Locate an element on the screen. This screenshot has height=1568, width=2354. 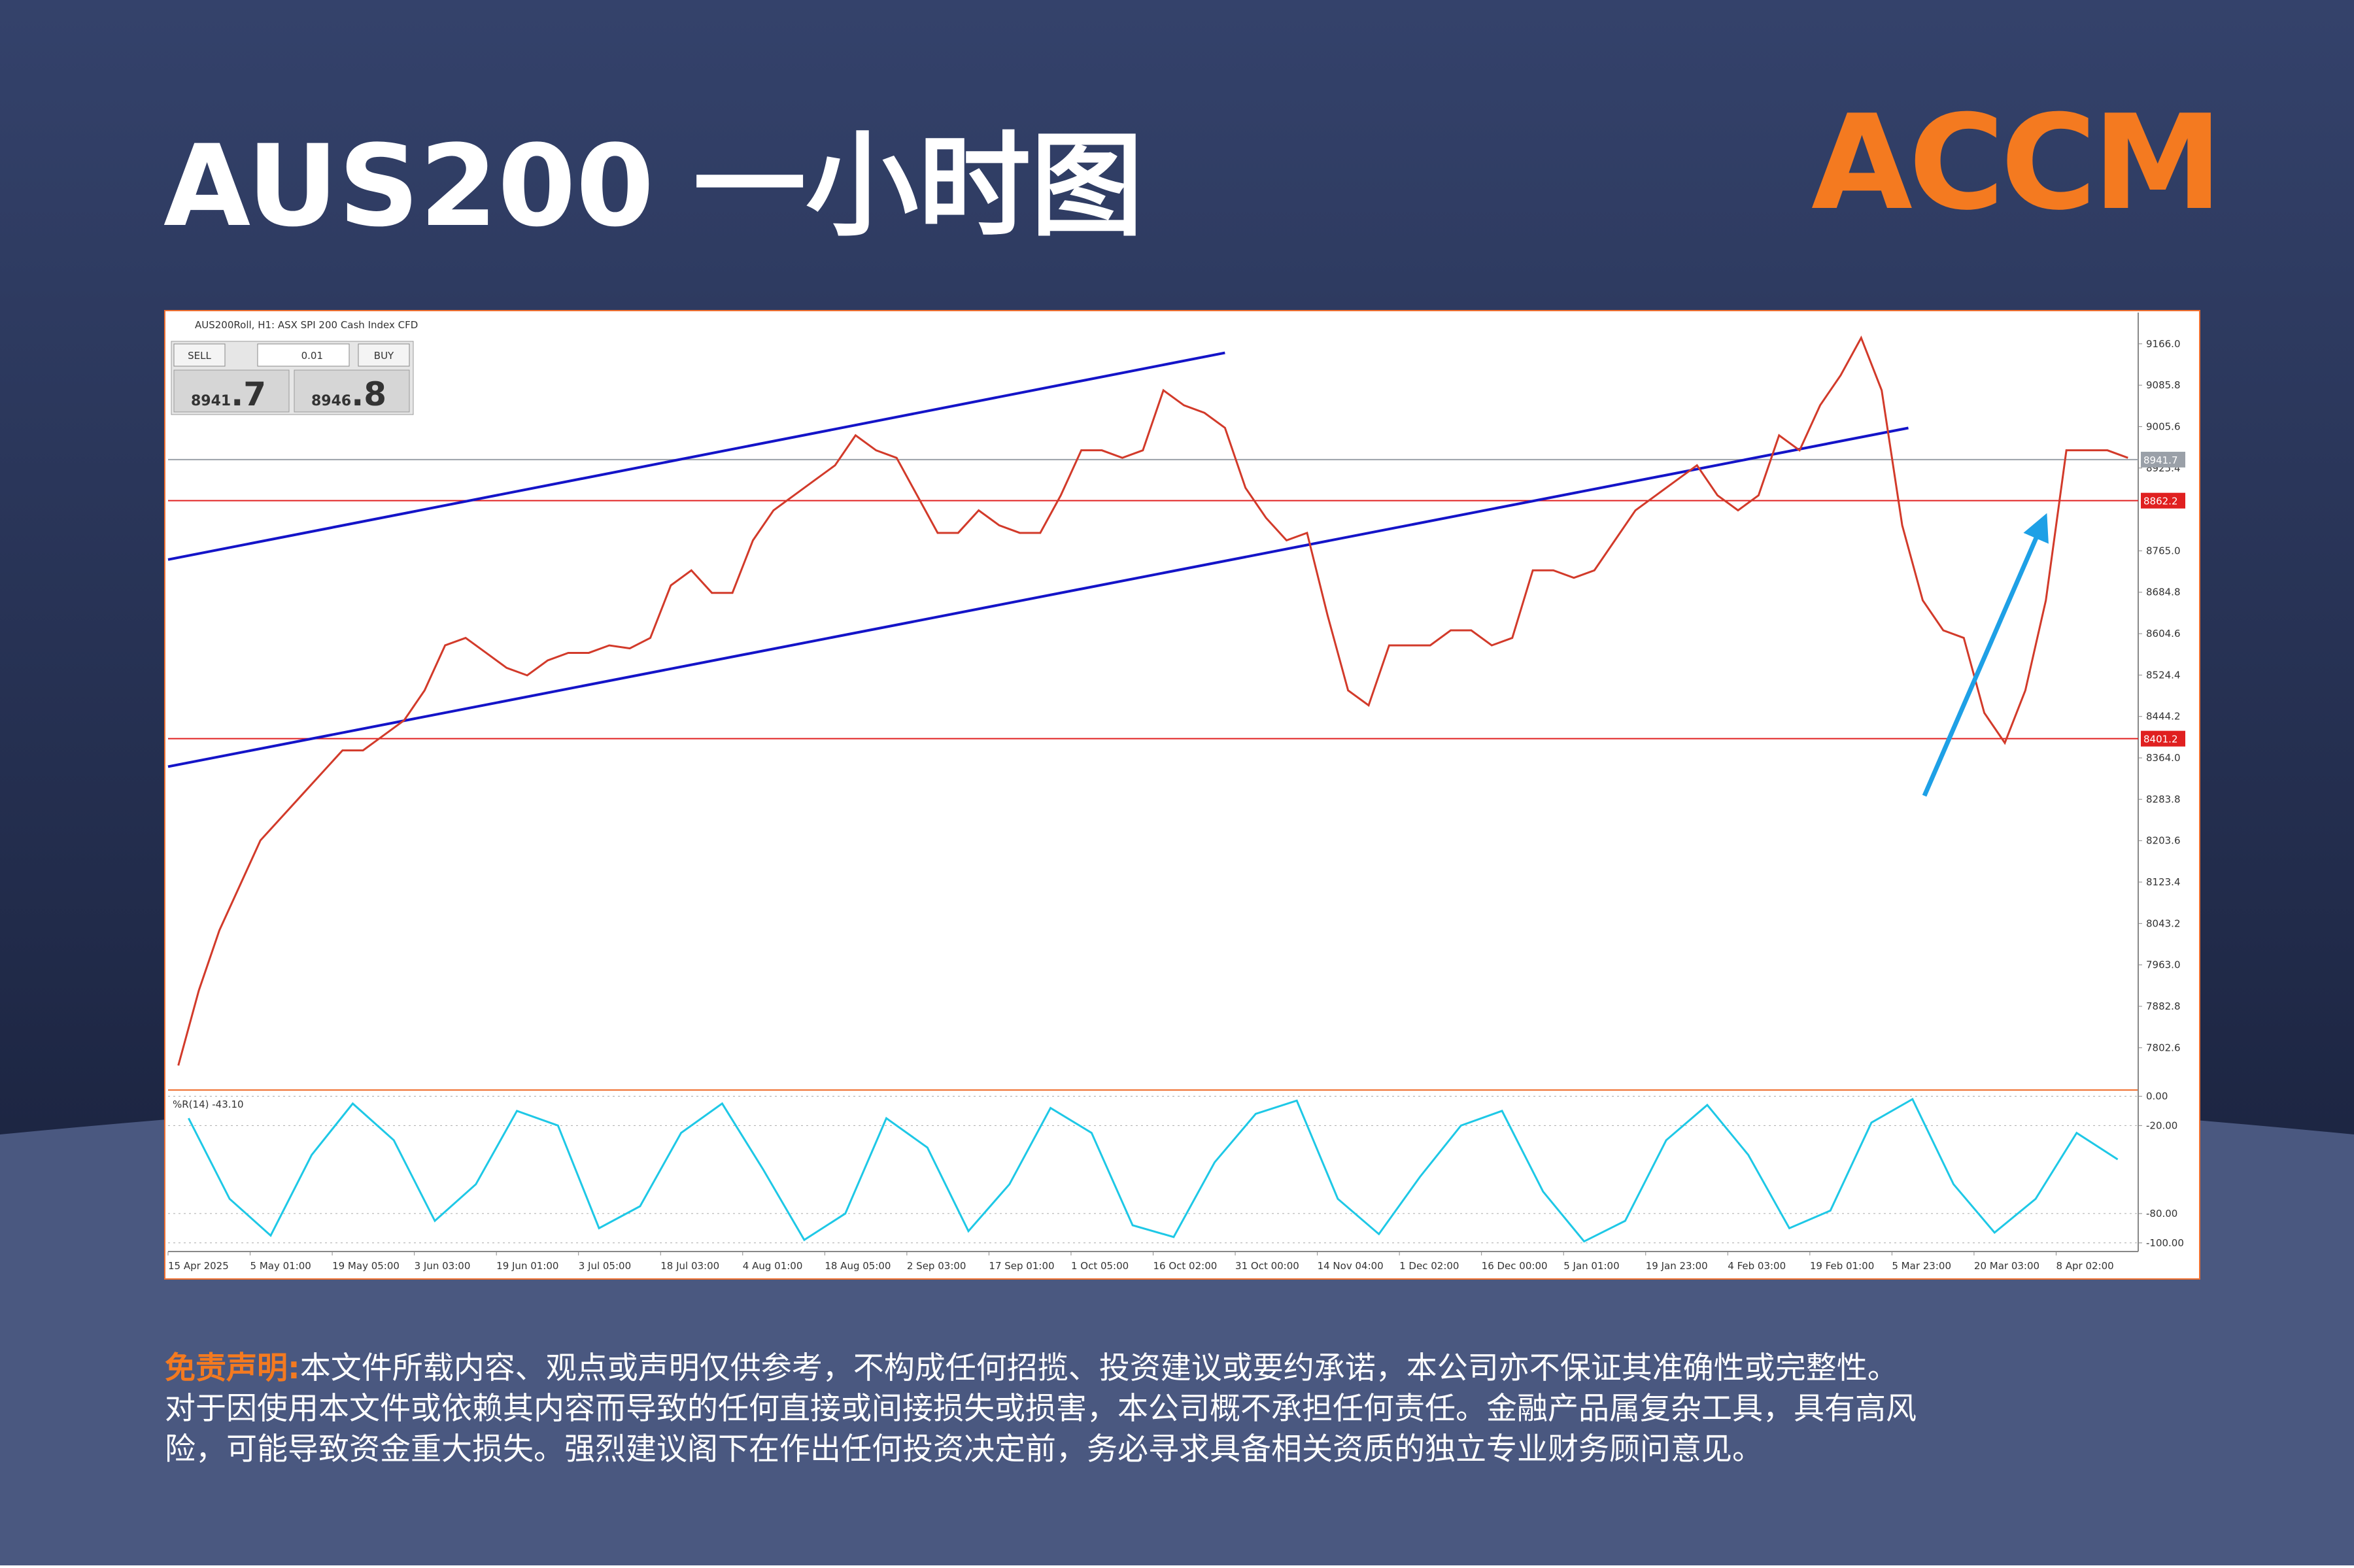
y-tick-label: 8043.2 is located at coordinates (2163, 923).